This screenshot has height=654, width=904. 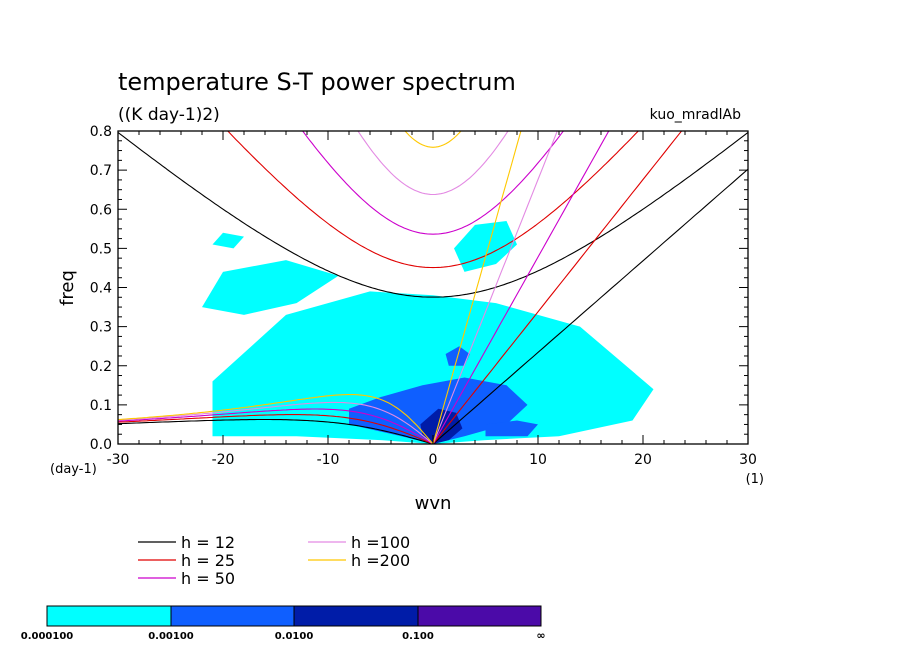 I want to click on y-tick-label: 0.7, so click(x=101, y=171).